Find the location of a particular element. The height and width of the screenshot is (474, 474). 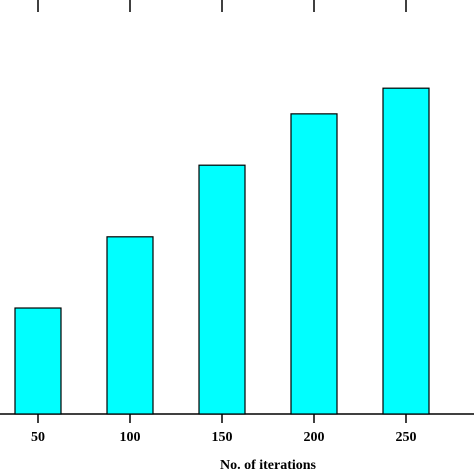

x-tick-label: 200 is located at coordinates (314, 437).